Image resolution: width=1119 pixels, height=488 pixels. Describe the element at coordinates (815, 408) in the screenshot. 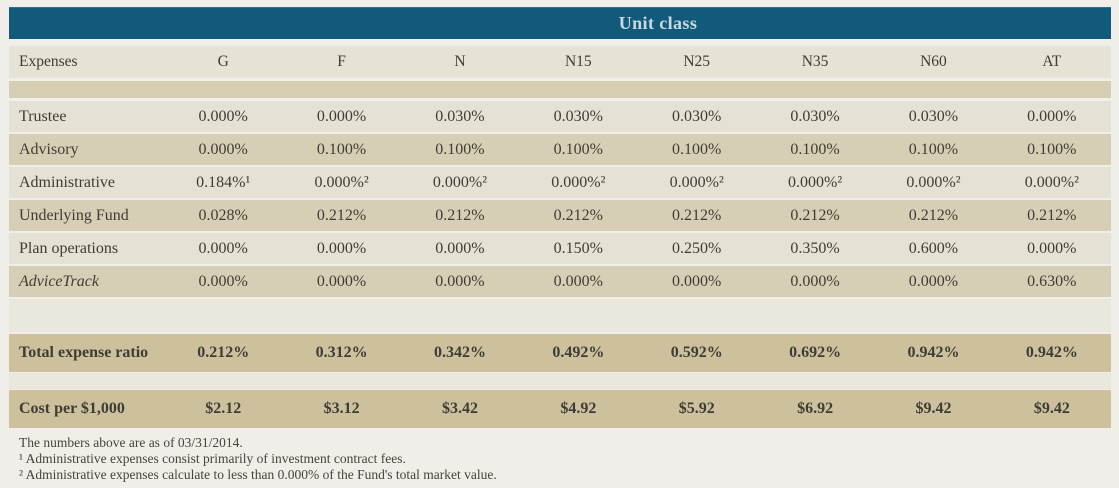

I see `cell-value: $6.92` at that location.